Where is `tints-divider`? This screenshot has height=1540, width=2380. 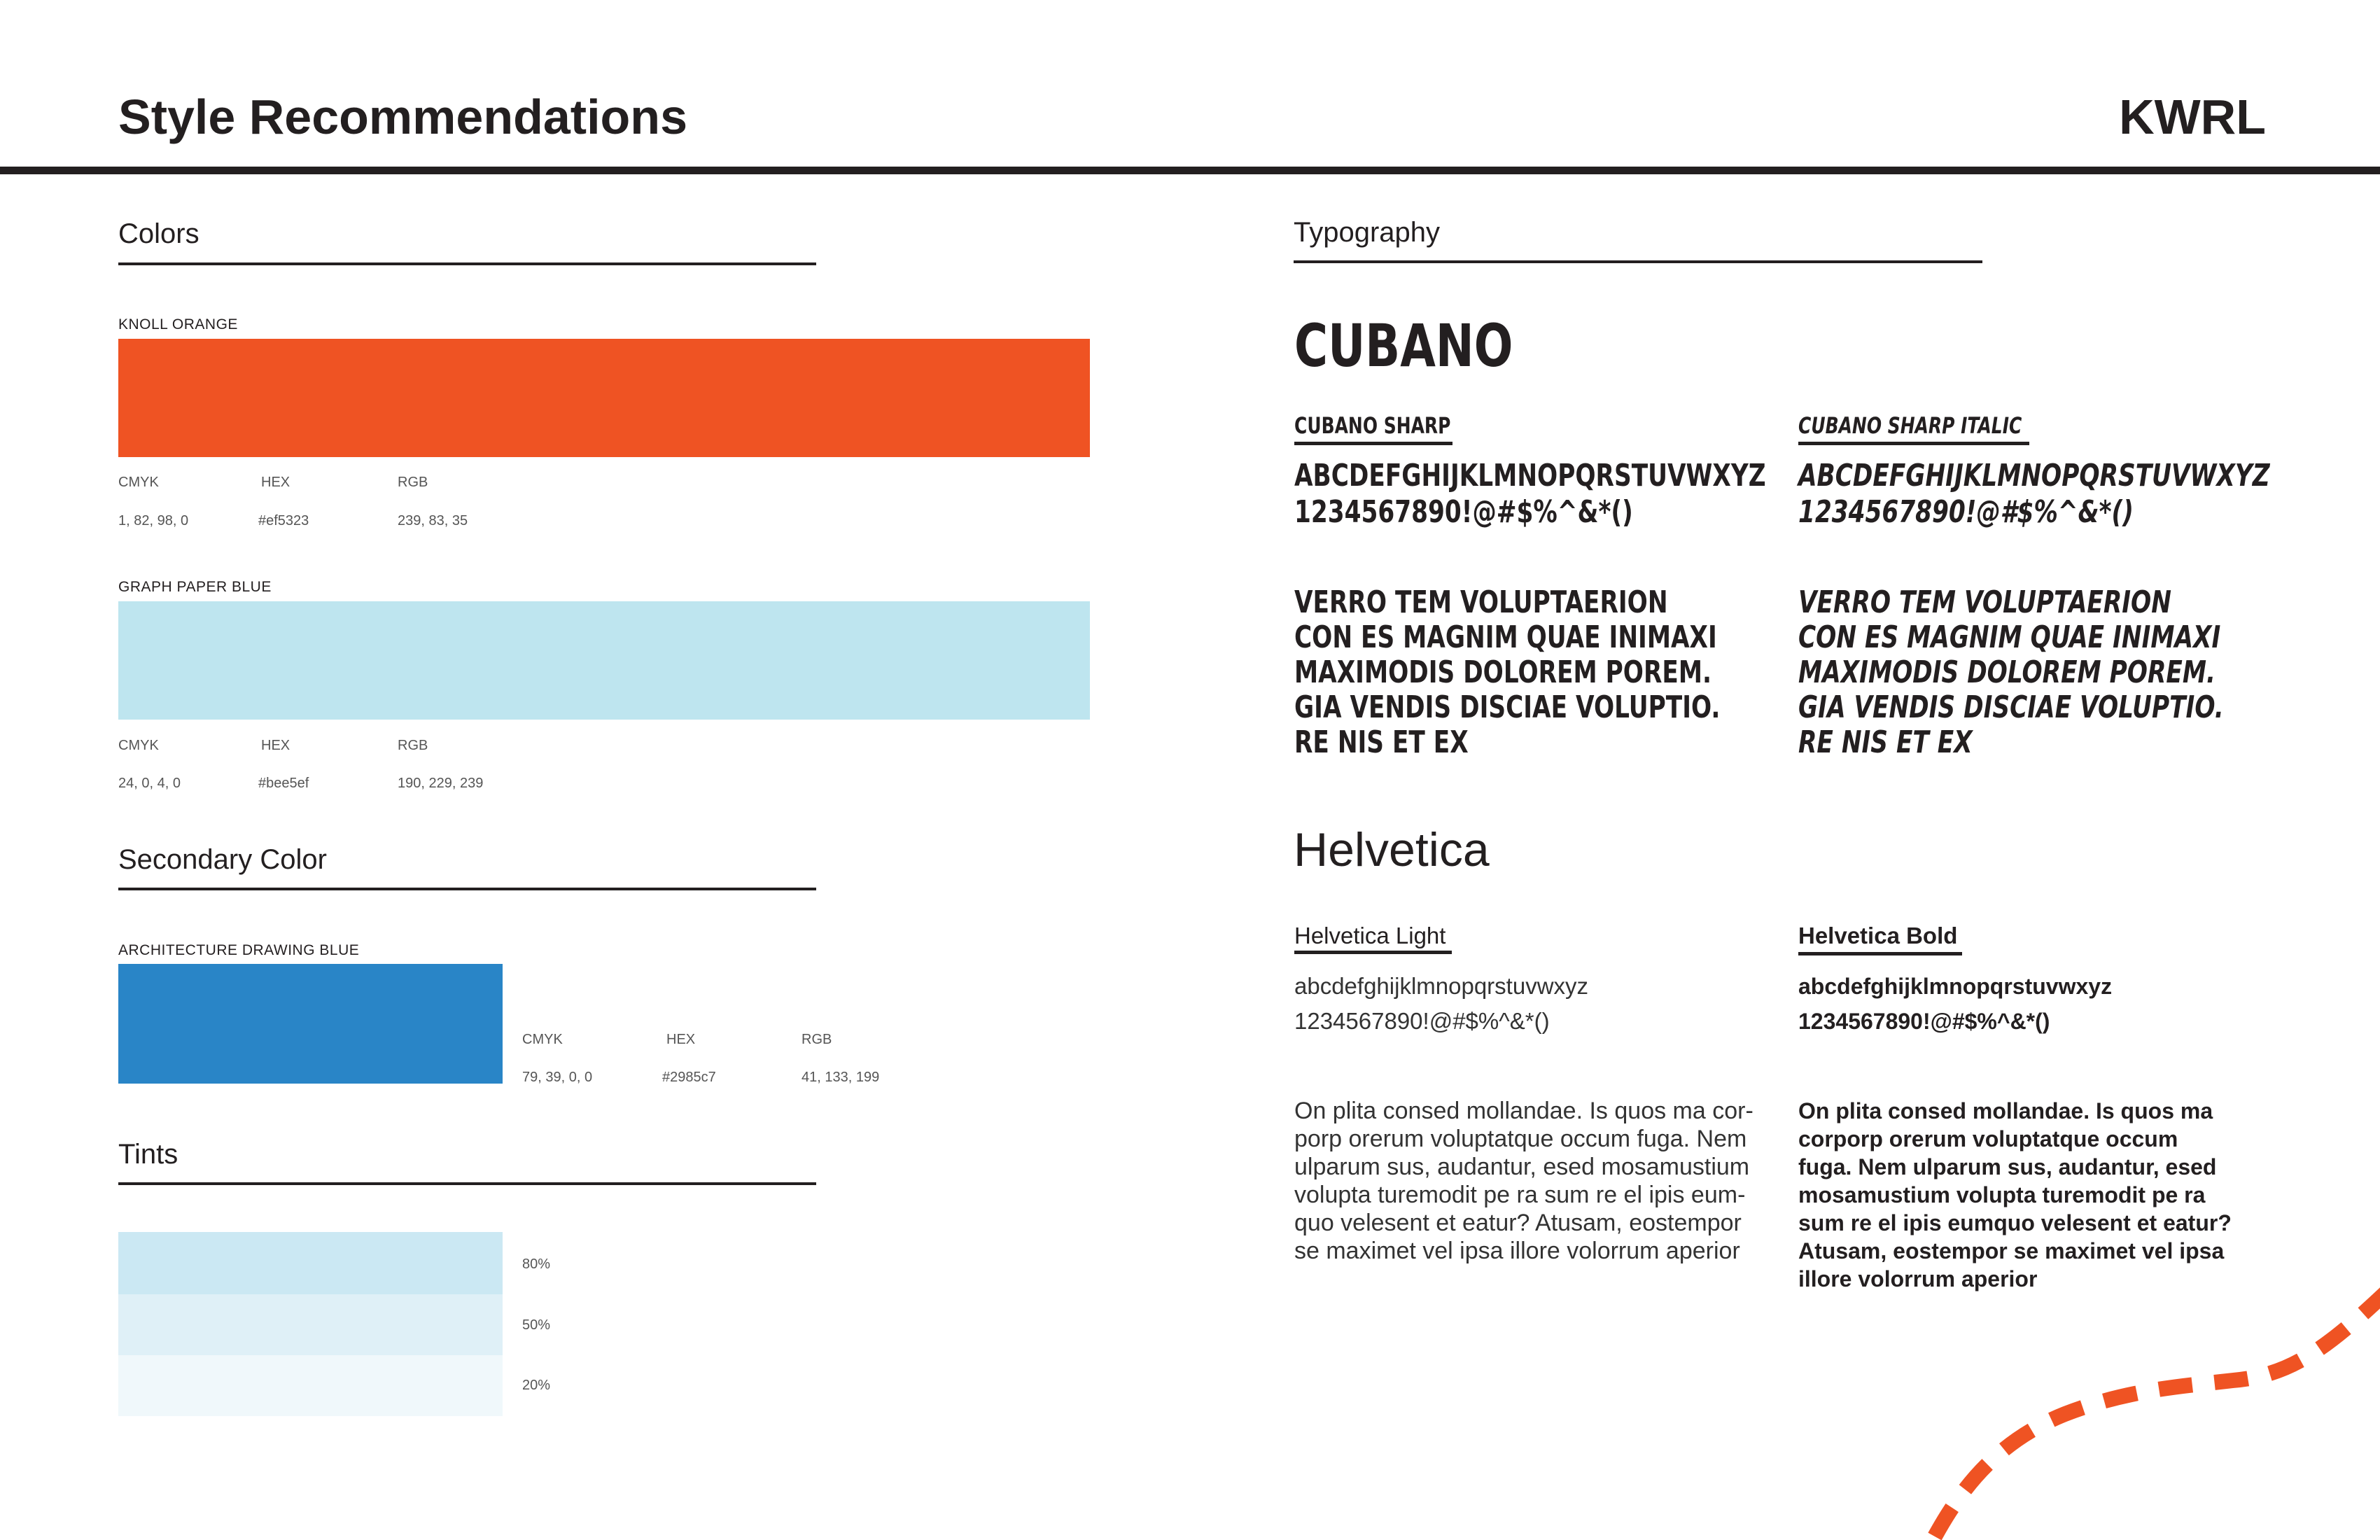 tints-divider is located at coordinates (467, 1183).